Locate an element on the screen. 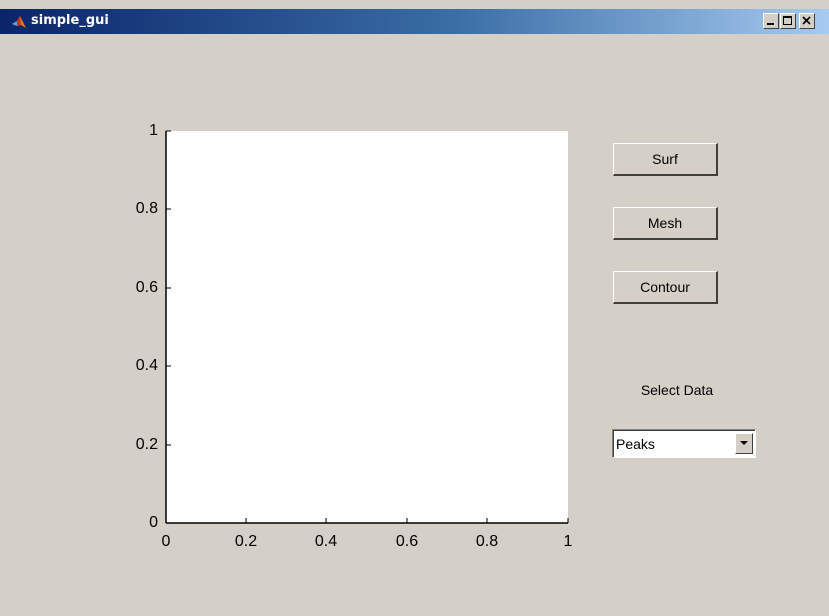  y-tick-label: 0.6 is located at coordinates (138, 288).